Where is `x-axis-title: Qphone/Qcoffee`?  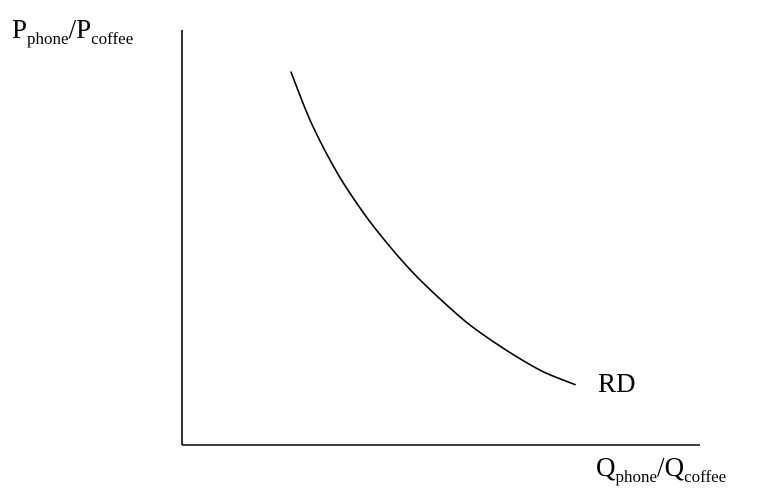
x-axis-title: Qphone/Qcoffee is located at coordinates (661, 469).